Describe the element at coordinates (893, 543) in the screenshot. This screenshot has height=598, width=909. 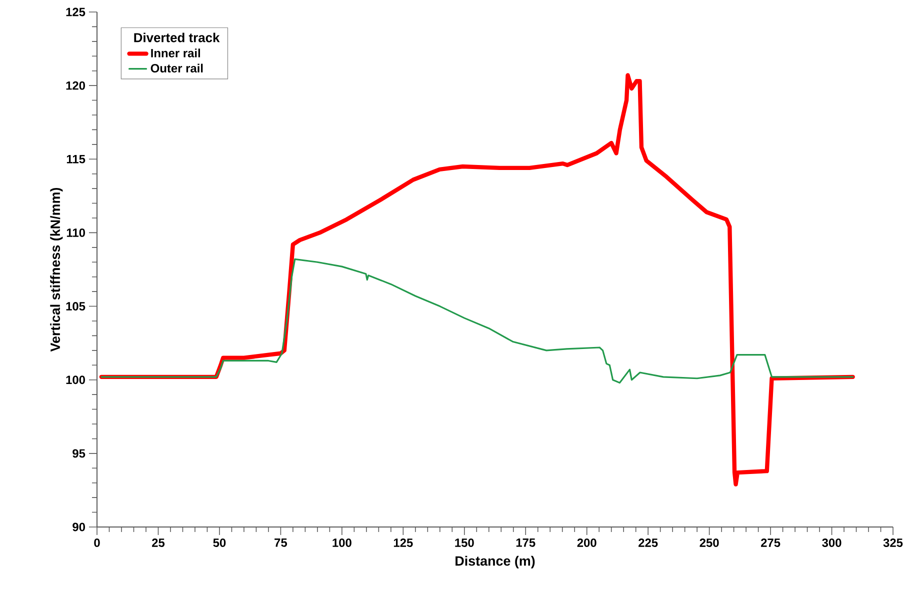
I see `x-tick-label: 325` at that location.